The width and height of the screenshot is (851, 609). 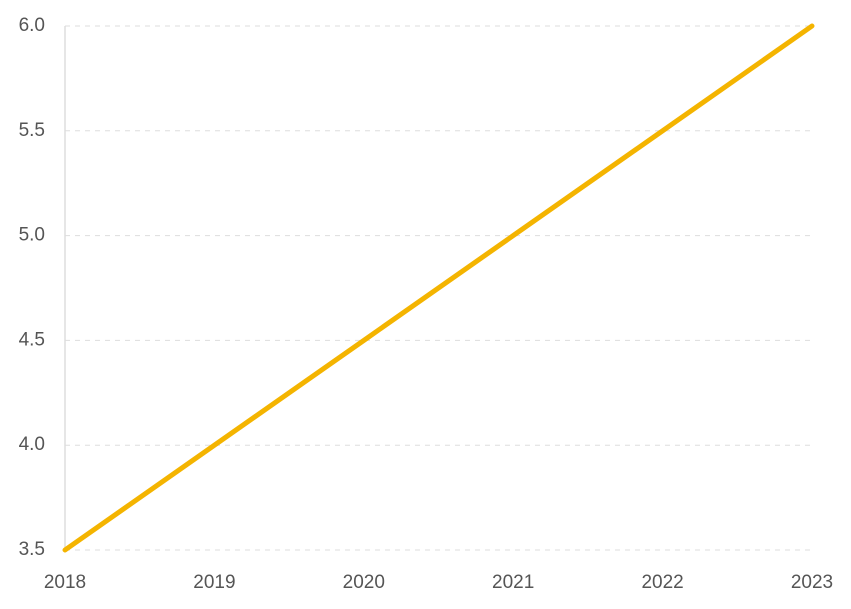 What do you see at coordinates (32, 25) in the screenshot?
I see `y-tick-label: 6.0` at bounding box center [32, 25].